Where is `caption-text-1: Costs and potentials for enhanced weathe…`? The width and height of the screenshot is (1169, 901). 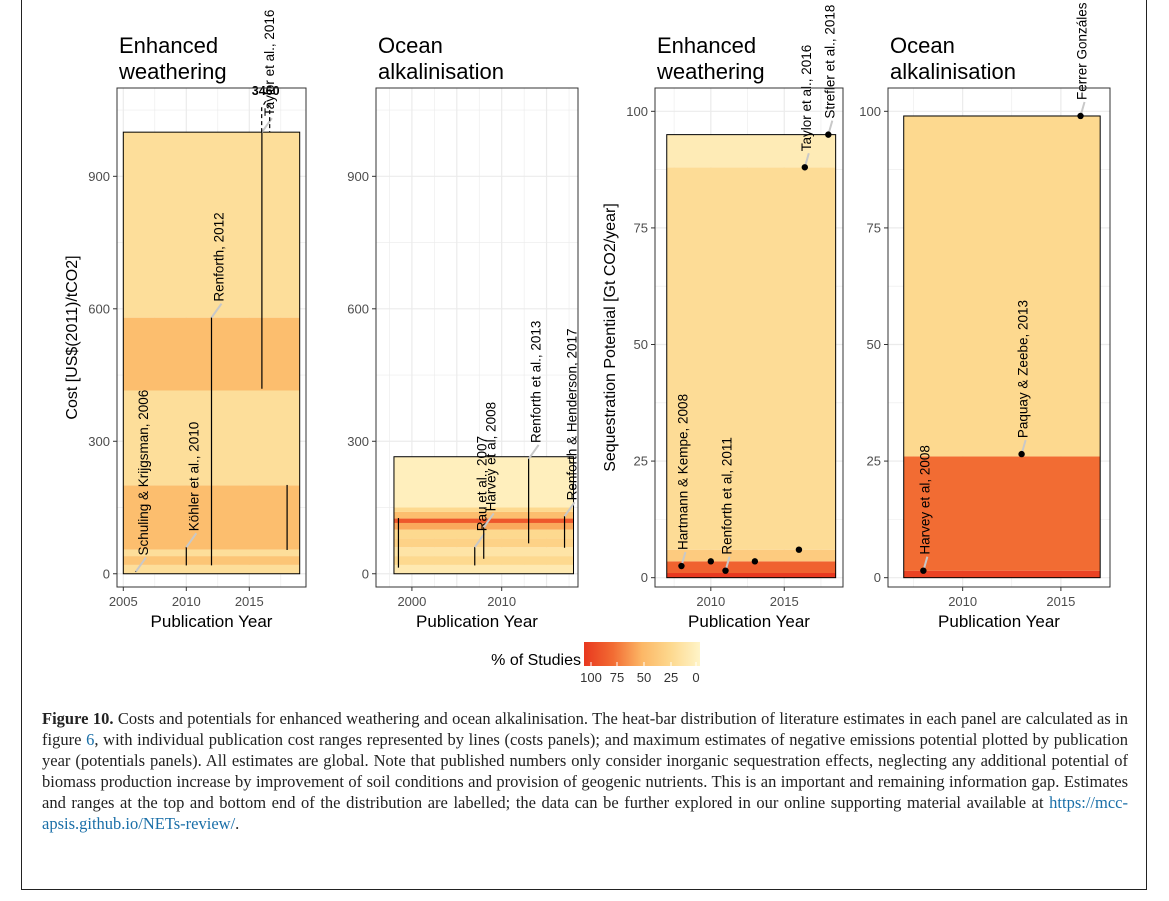
caption-text-1: Costs and potentials for enhanced weathe… is located at coordinates (585, 729).